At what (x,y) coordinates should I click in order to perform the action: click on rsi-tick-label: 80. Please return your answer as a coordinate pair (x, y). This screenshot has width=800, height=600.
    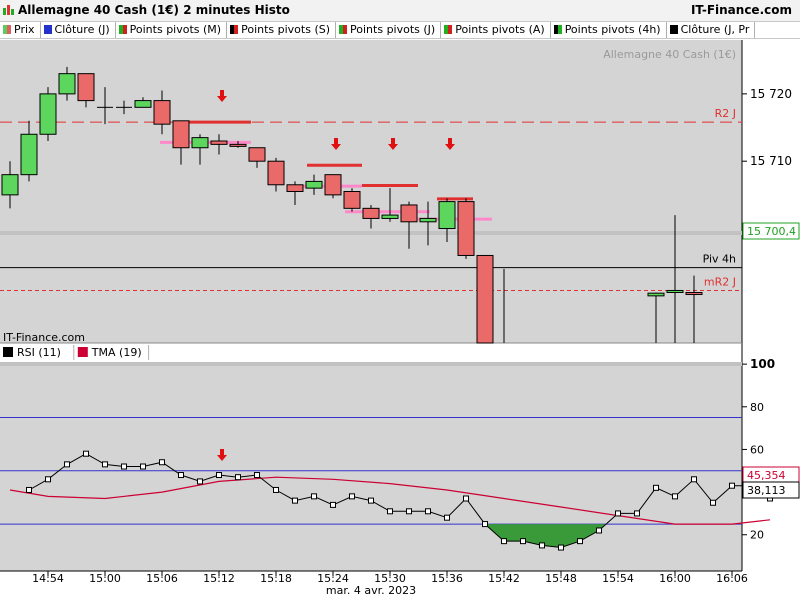
    Looking at the image, I should click on (757, 407).